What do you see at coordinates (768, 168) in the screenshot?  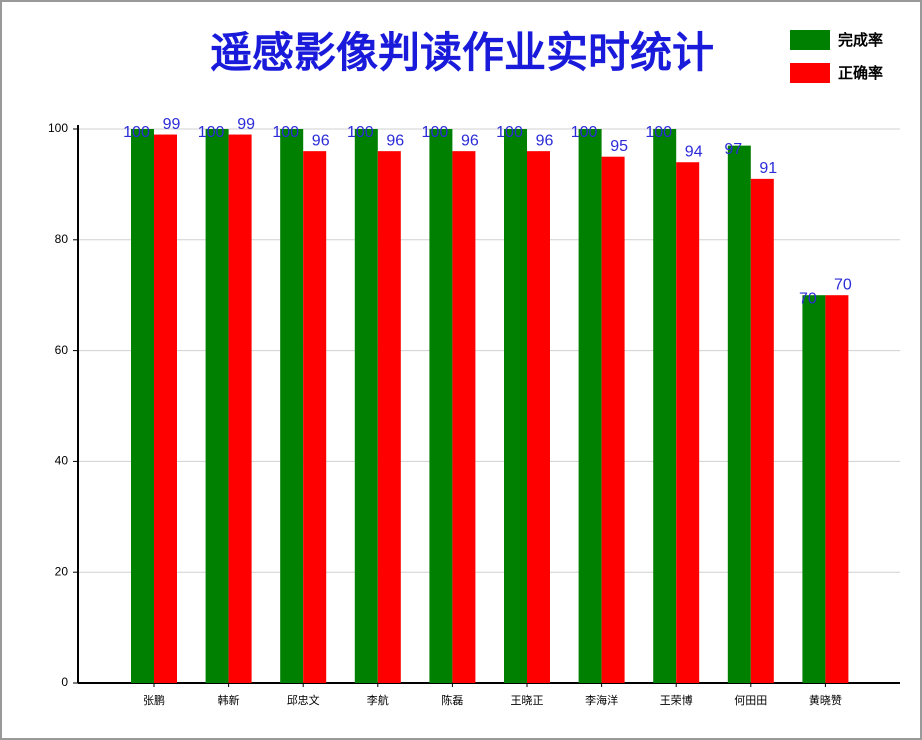 I see `value-label: 91` at bounding box center [768, 168].